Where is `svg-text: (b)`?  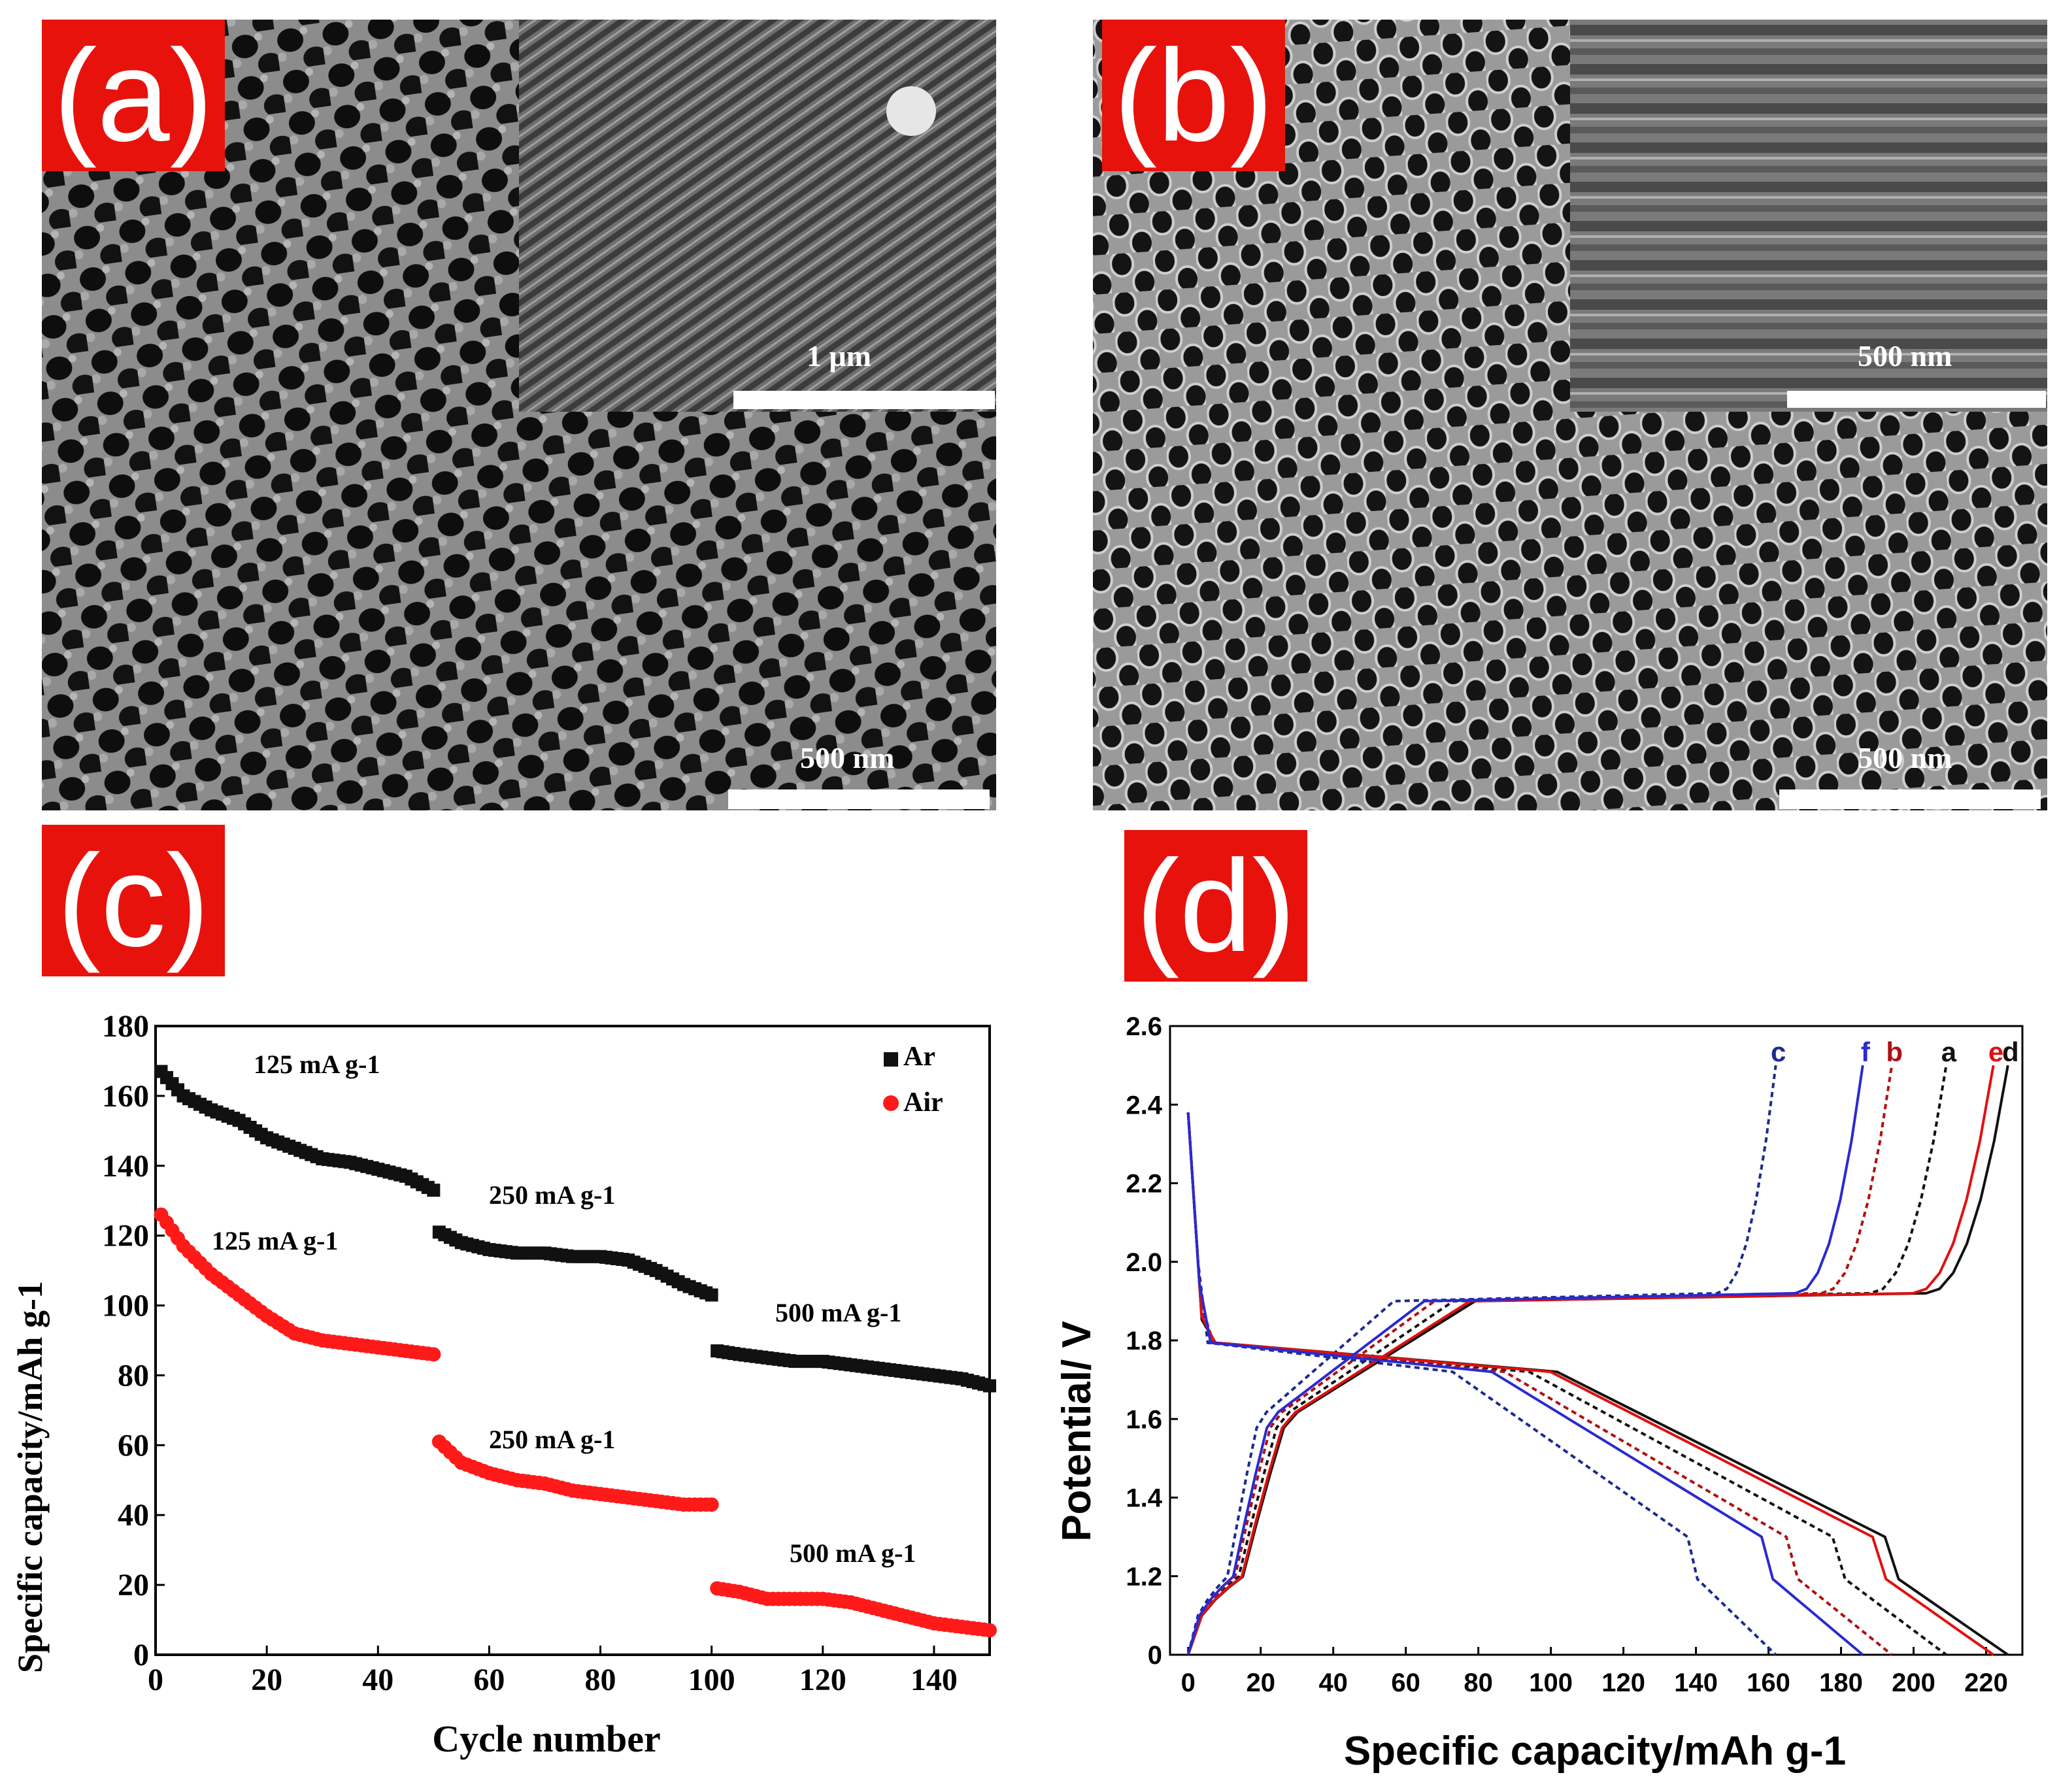 svg-text: (b) is located at coordinates (1193, 96).